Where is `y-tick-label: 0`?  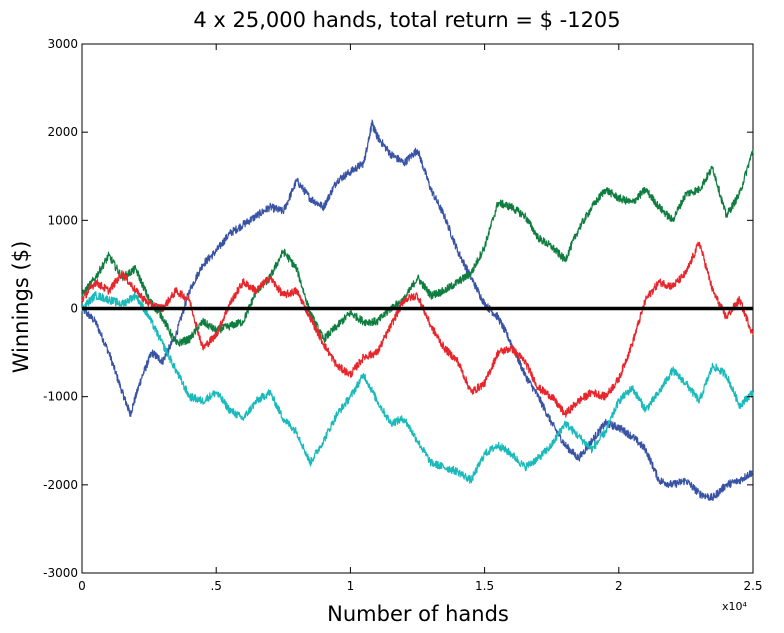
y-tick-label: 0 is located at coordinates (74, 309).